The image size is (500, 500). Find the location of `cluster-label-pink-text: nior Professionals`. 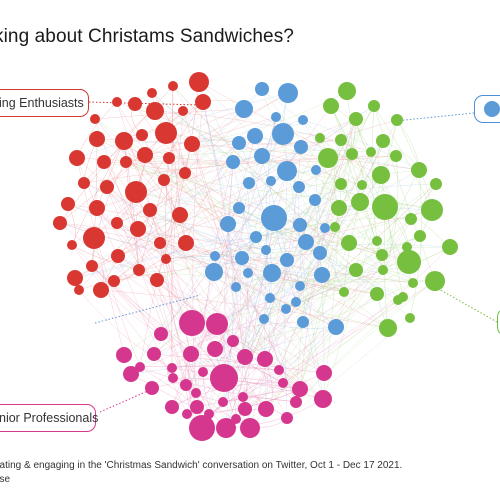

cluster-label-pink-text: nior Professionals is located at coordinates (49, 418).